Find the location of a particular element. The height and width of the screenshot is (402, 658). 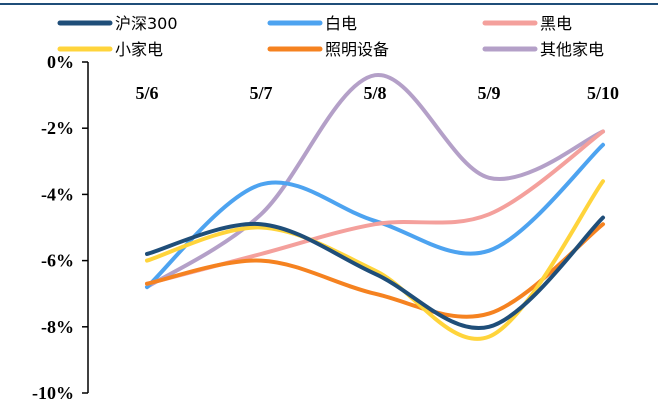

legend-label: 小家电 is located at coordinates (139, 49).